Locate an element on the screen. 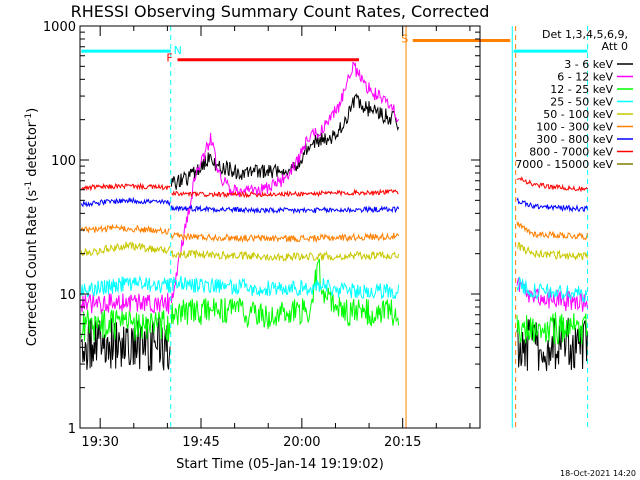  state-label-F: F is located at coordinates (169, 58).